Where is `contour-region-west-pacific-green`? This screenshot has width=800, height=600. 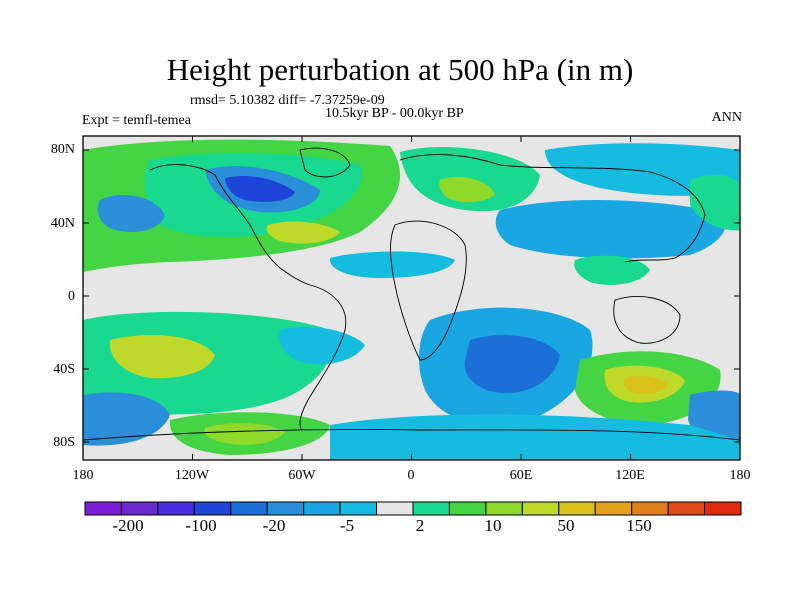
contour-region-west-pacific-green is located at coordinates (612, 270).